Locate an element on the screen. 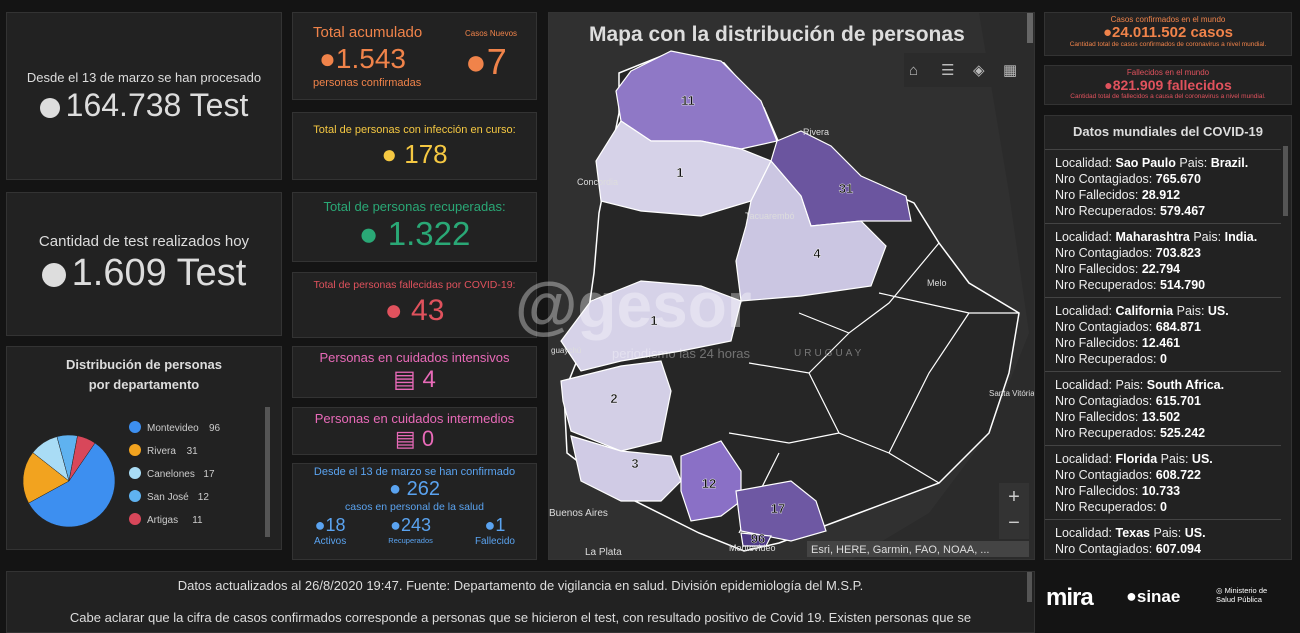 Image resolution: width=1300 pixels, height=633 pixels. locality: California is located at coordinates (1144, 311).